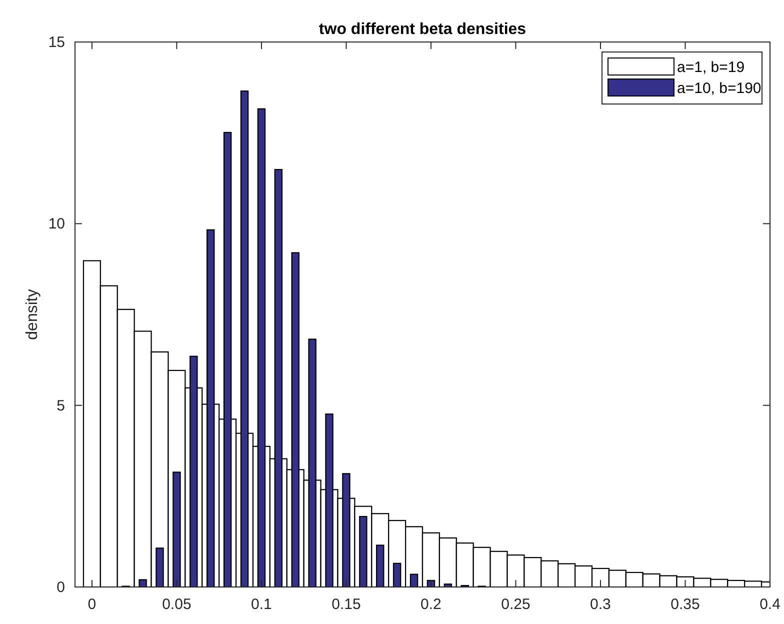  What do you see at coordinates (177, 604) in the screenshot?
I see `x-tick-label: 0.05` at bounding box center [177, 604].